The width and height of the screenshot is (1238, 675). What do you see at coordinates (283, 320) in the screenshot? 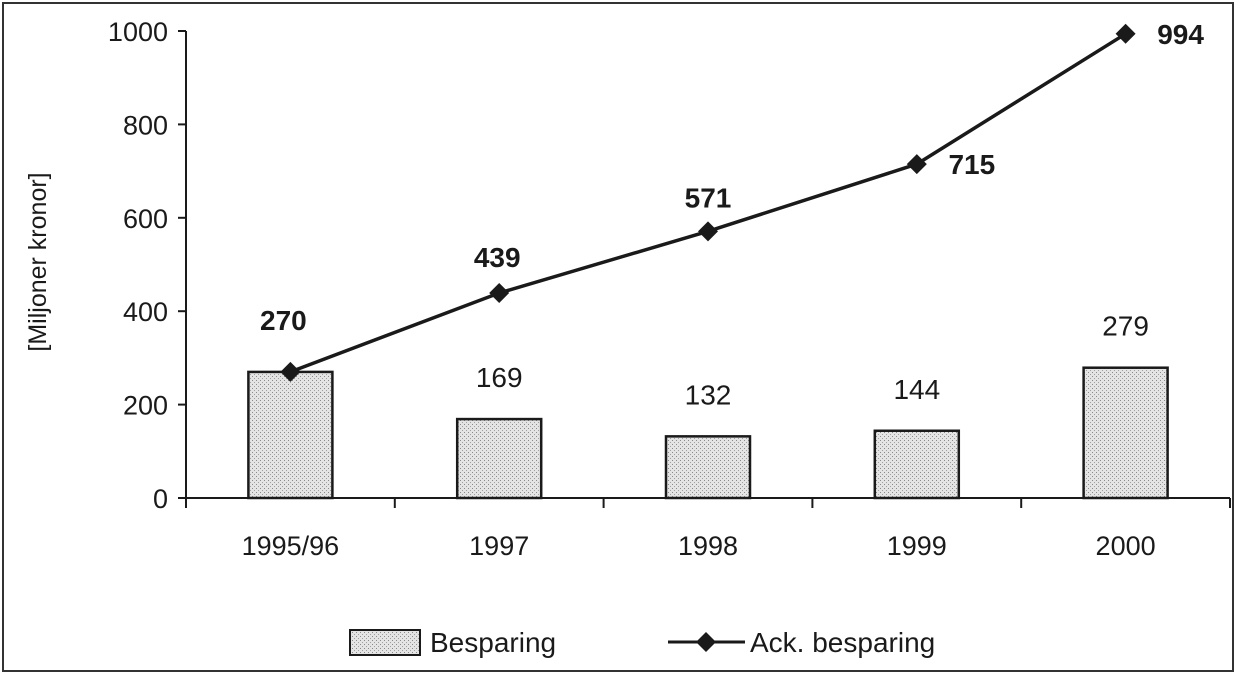
I see `bar-data-label: 270` at bounding box center [283, 320].